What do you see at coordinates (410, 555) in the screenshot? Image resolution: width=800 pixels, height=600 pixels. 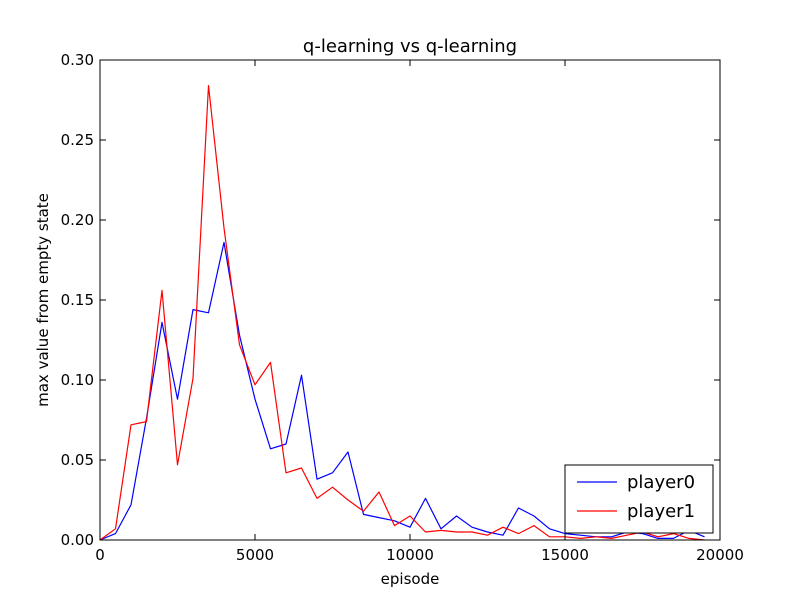 I see `x-tick-label: 10000` at bounding box center [410, 555].